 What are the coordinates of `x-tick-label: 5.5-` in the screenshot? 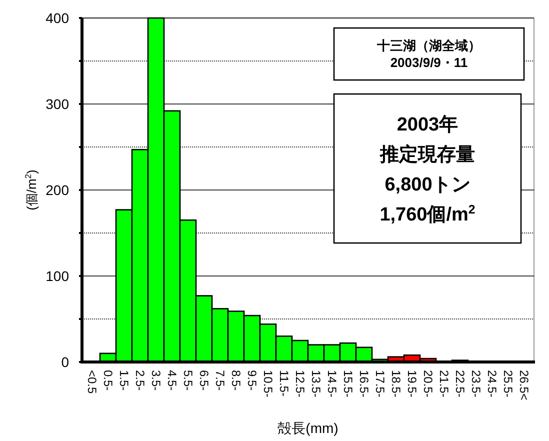 It's located at (188, 380).